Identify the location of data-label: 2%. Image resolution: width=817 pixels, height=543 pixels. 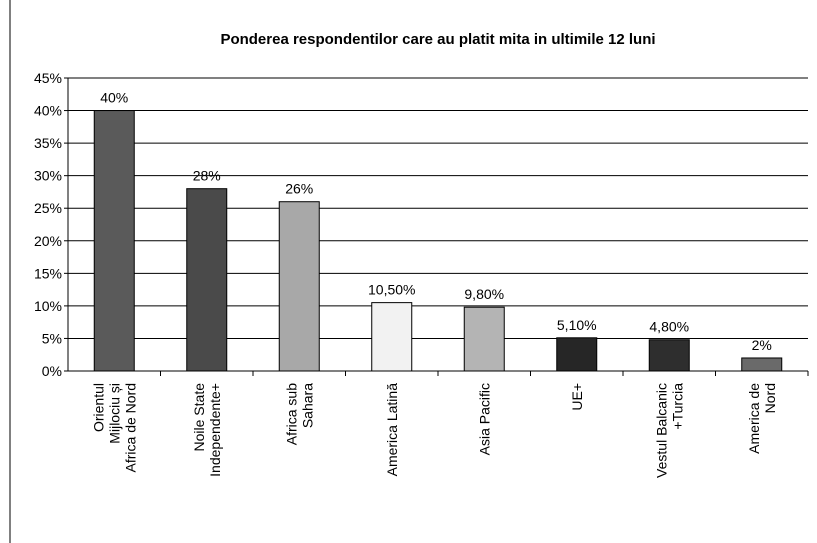
(762, 345).